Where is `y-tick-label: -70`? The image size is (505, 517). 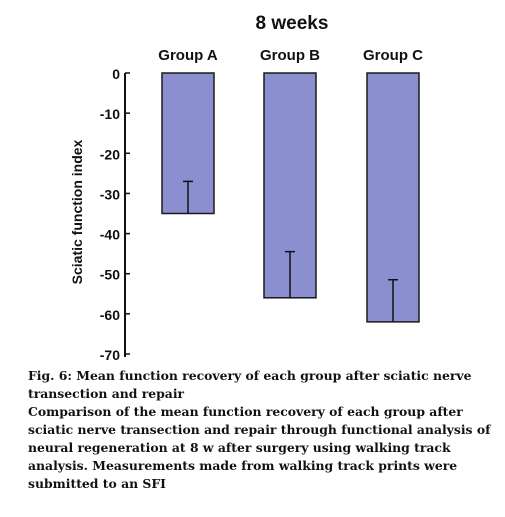
y-tick-label: -70 is located at coordinates (110, 355).